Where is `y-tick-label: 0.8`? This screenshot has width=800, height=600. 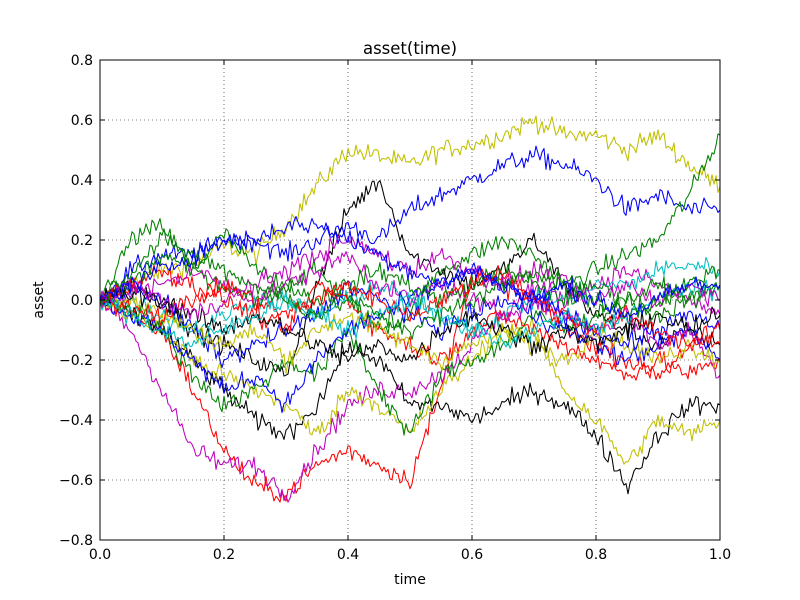 y-tick-label: 0.8 is located at coordinates (82, 61).